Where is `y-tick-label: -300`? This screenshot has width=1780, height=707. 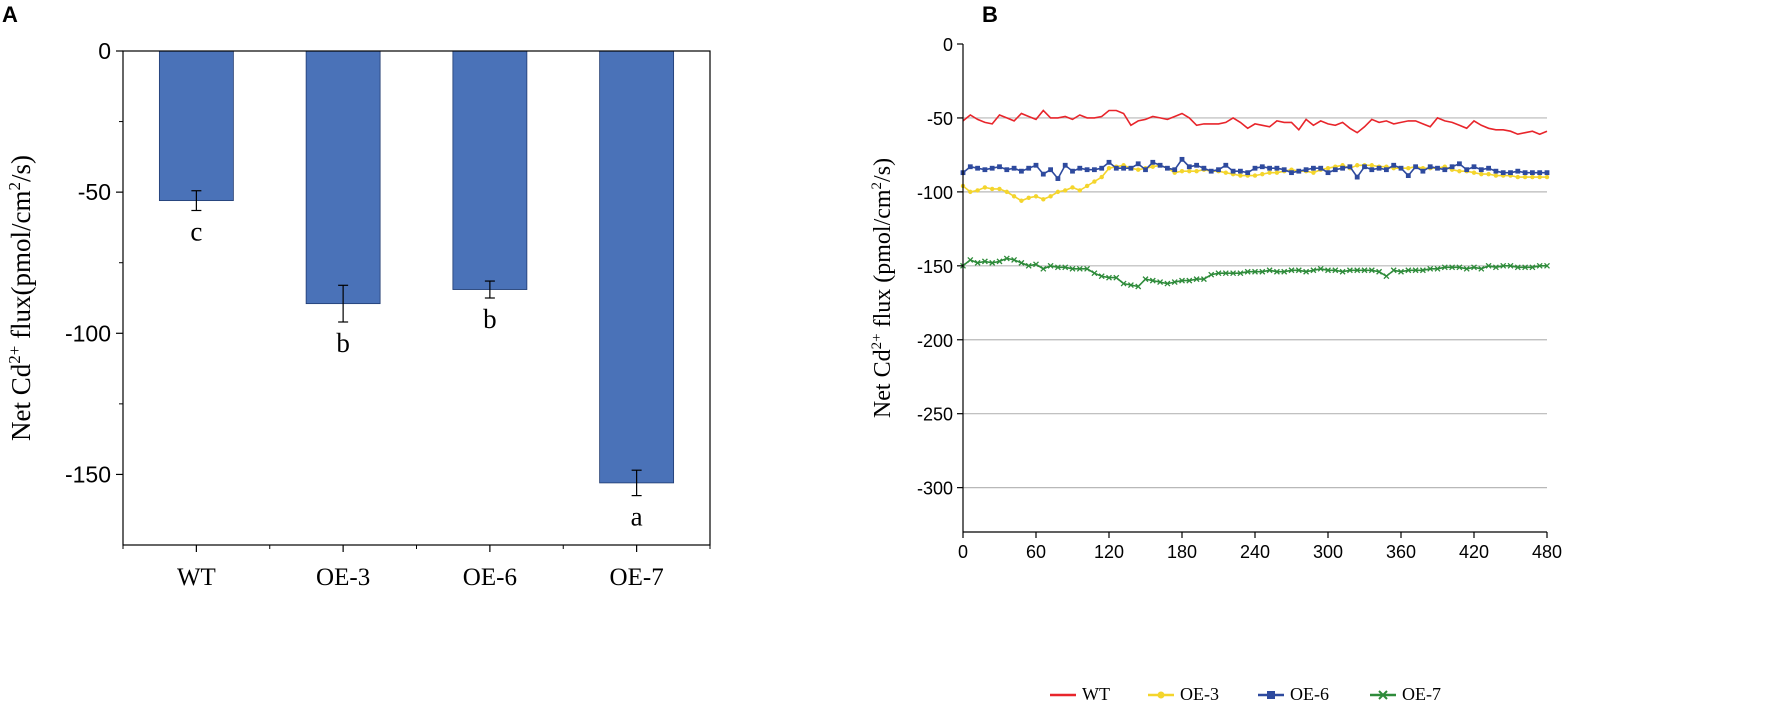 y-tick-label: -300 is located at coordinates (935, 489).